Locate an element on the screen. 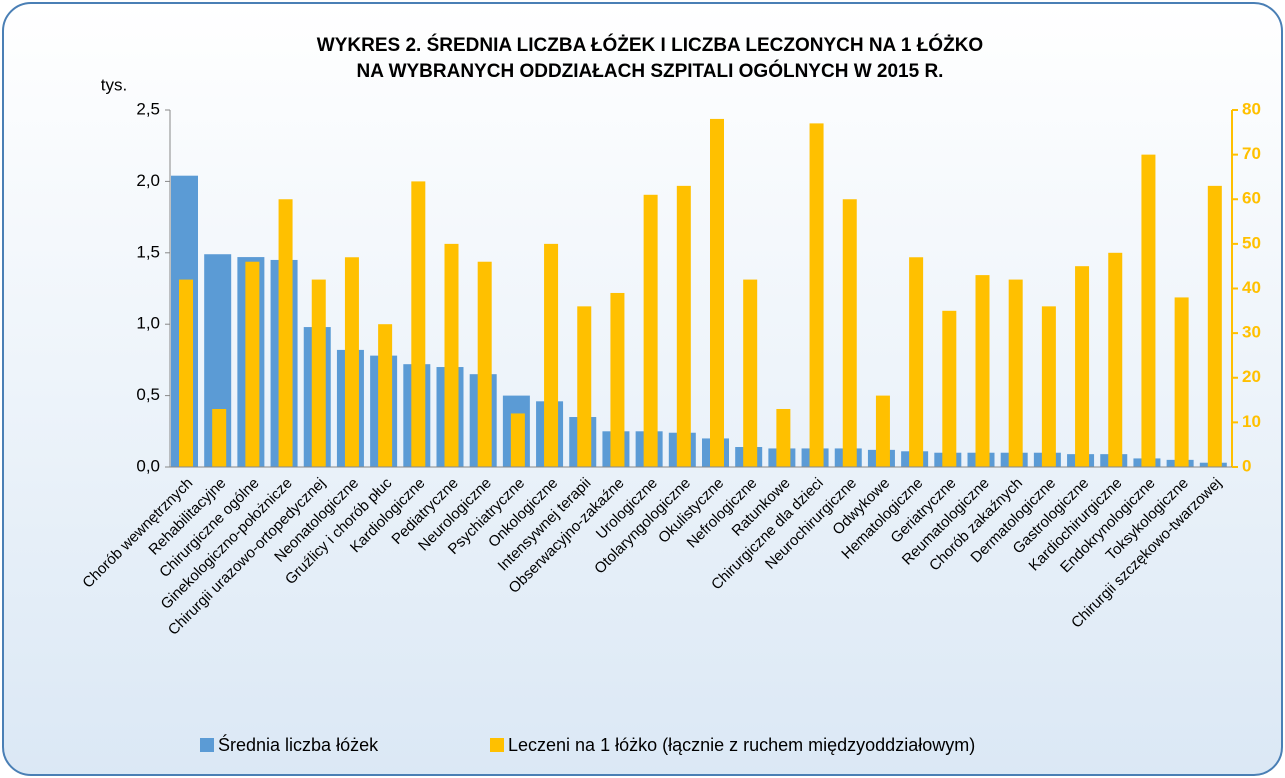 This screenshot has width=1285, height=778. y2-tick-label: 40 is located at coordinates (1251, 287).